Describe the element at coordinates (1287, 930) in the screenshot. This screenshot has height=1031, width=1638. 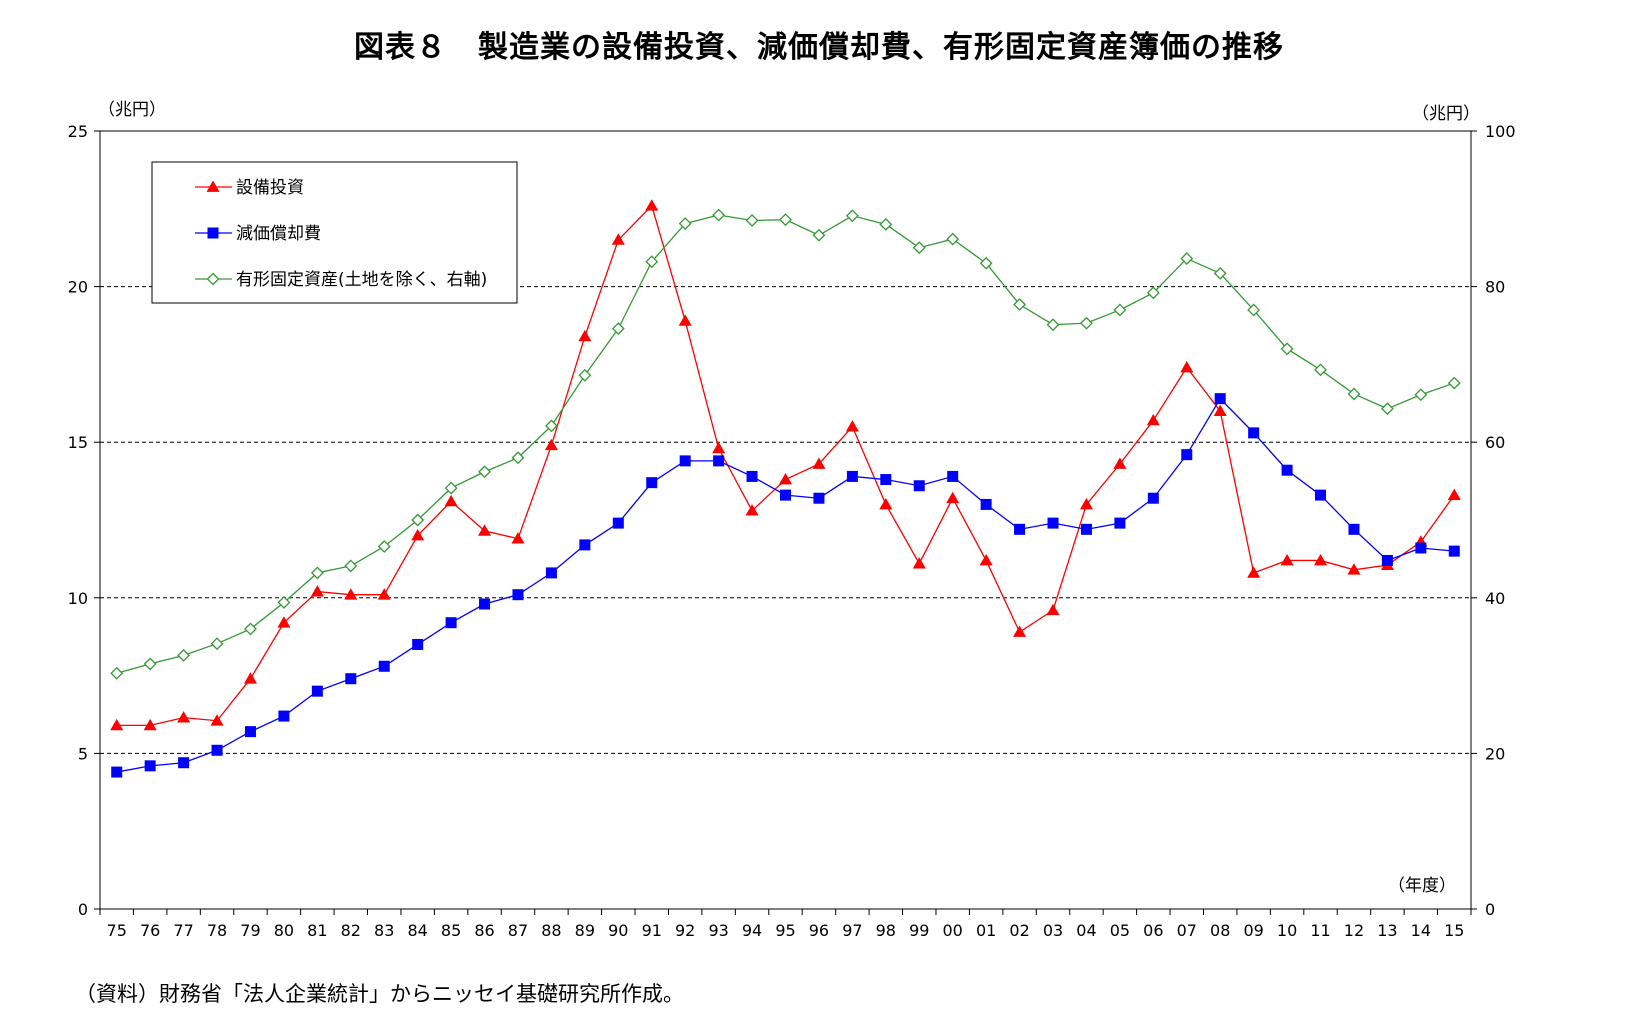
I see `x-tick-label: 10` at that location.